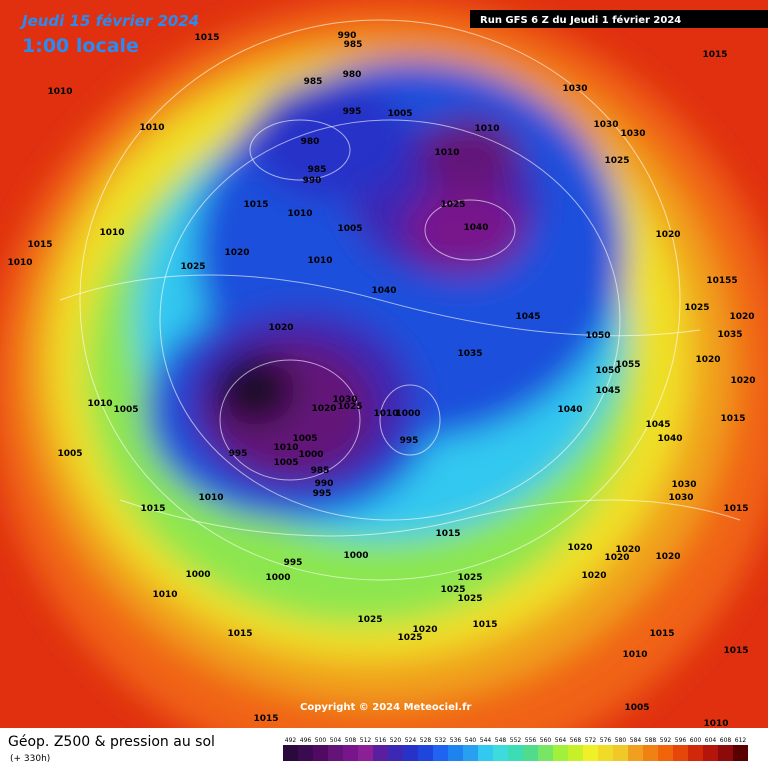  What do you see at coordinates (321, 740) in the screenshot?
I see `colorbar-label: 500` at bounding box center [321, 740].